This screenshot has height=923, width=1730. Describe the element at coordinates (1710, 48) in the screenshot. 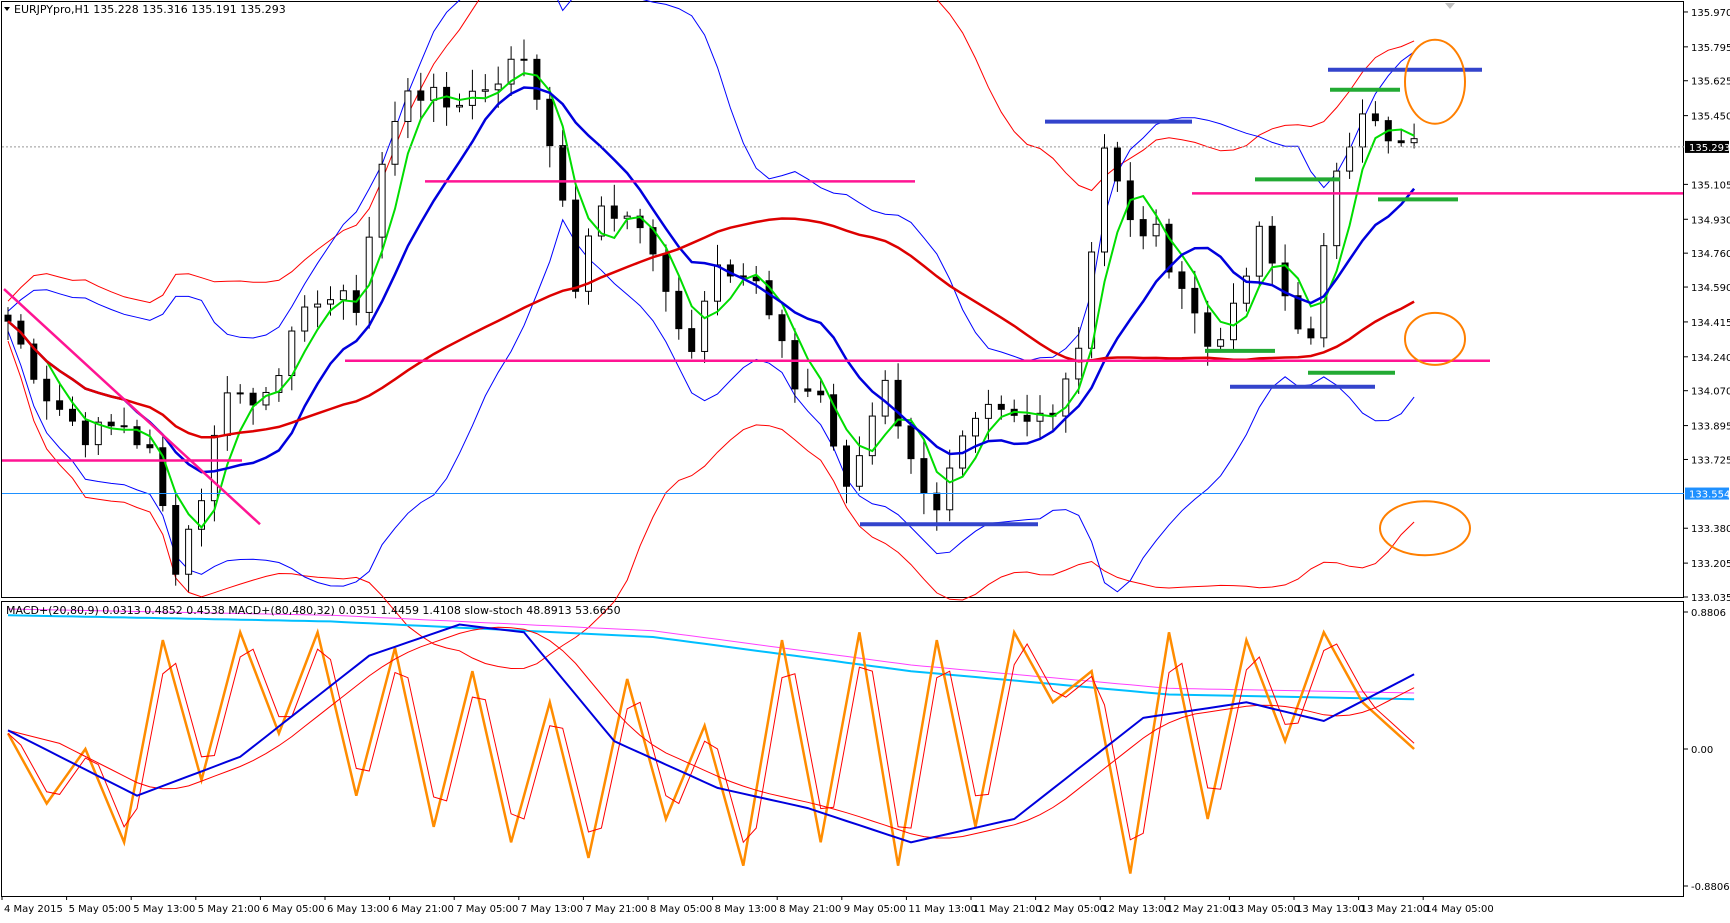

I see `price-tick-label: 135.795` at that location.